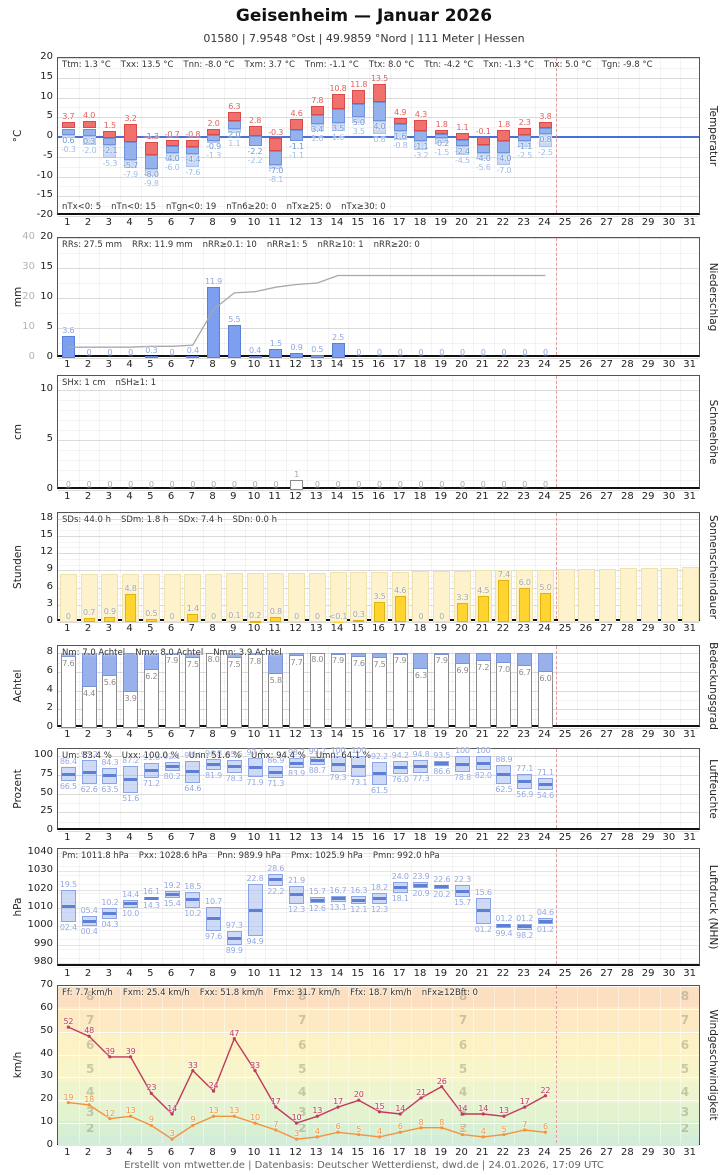  What do you see at coordinates (378, 1140) in the screenshot?
I see `beaufort-band` at bounding box center [378, 1140].